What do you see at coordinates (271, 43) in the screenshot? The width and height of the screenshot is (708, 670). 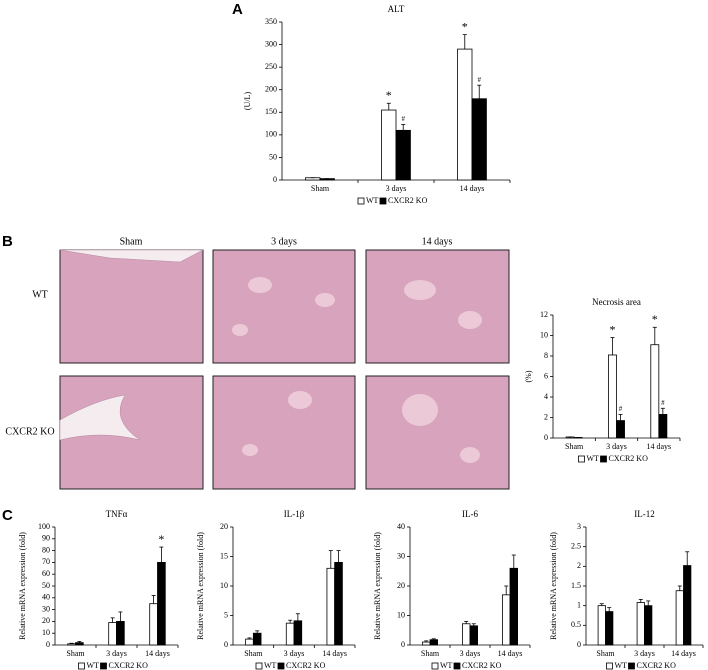 I see `y-tick-label: 300` at bounding box center [271, 43].